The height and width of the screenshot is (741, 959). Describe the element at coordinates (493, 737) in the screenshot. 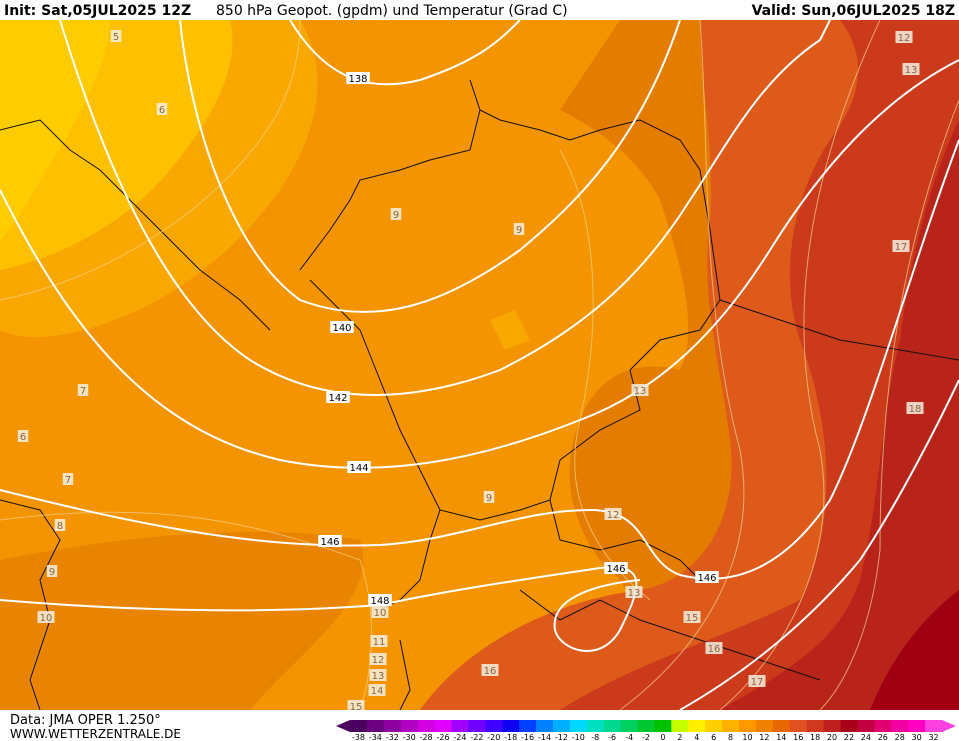

I see `colorbar-label: -20` at that location.